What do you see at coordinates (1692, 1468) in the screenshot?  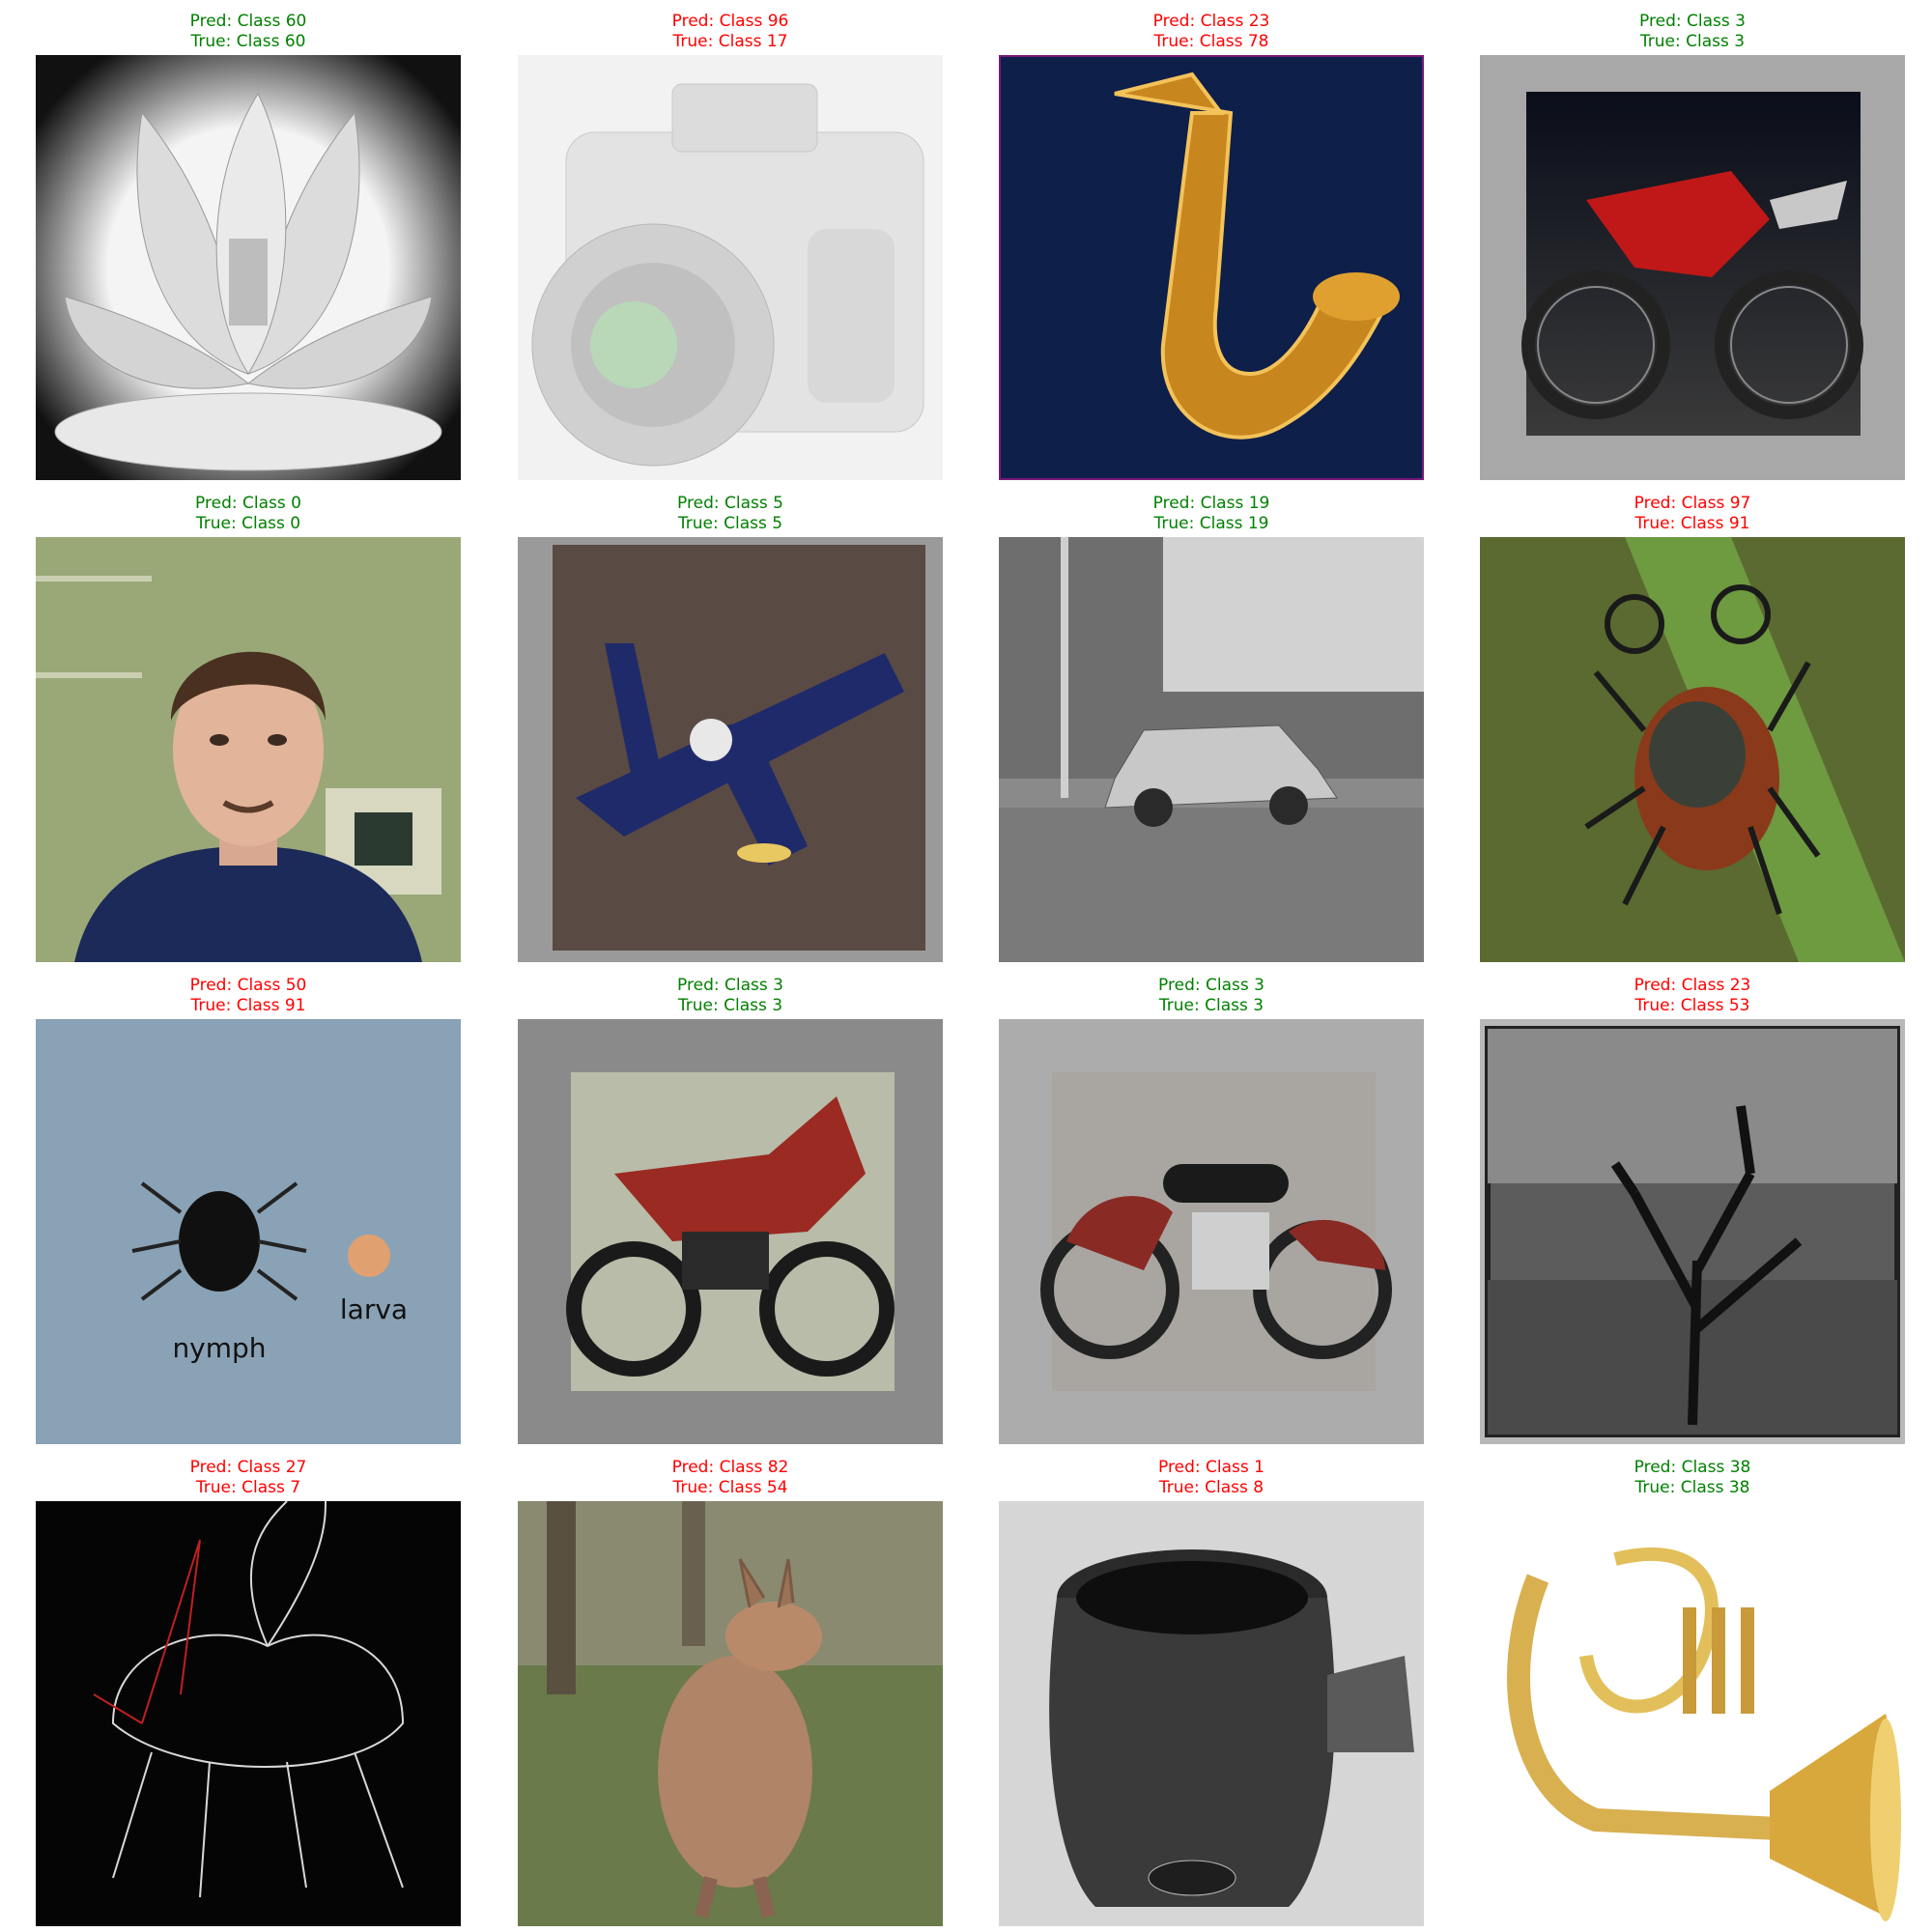 I see `pred-label: Pred: Class 38` at bounding box center [1692, 1468].